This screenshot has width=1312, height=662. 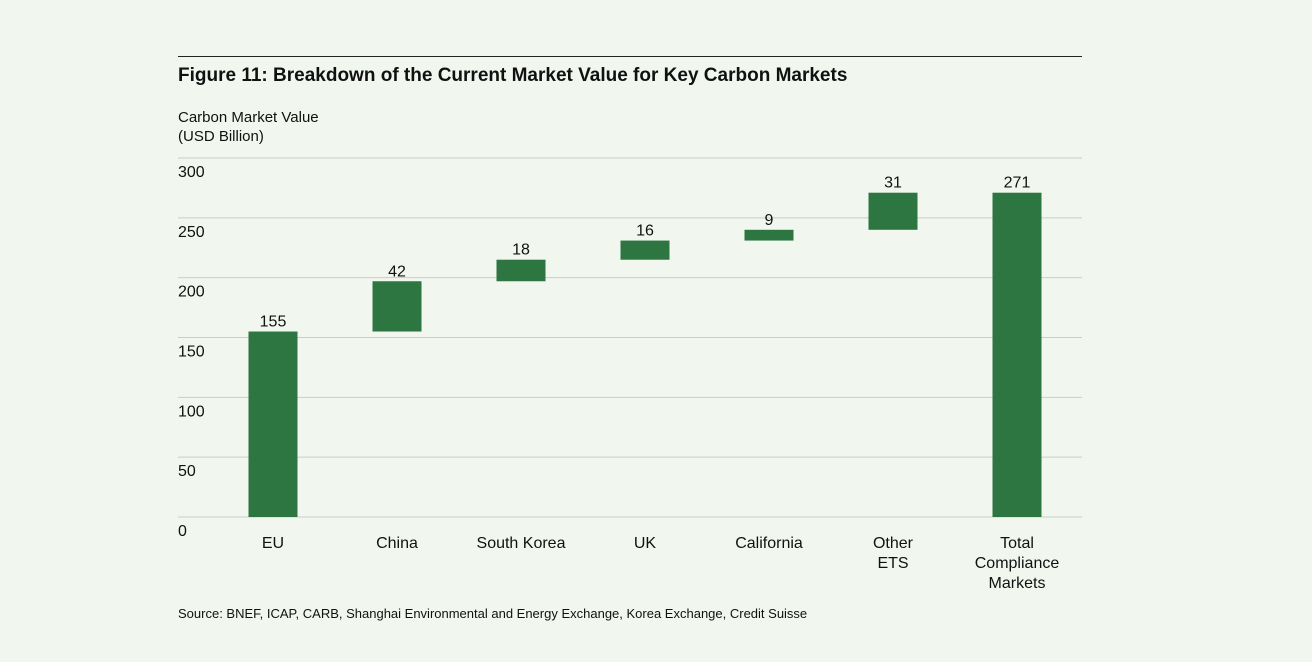 I want to click on value-label-2: 18, so click(x=521, y=250).